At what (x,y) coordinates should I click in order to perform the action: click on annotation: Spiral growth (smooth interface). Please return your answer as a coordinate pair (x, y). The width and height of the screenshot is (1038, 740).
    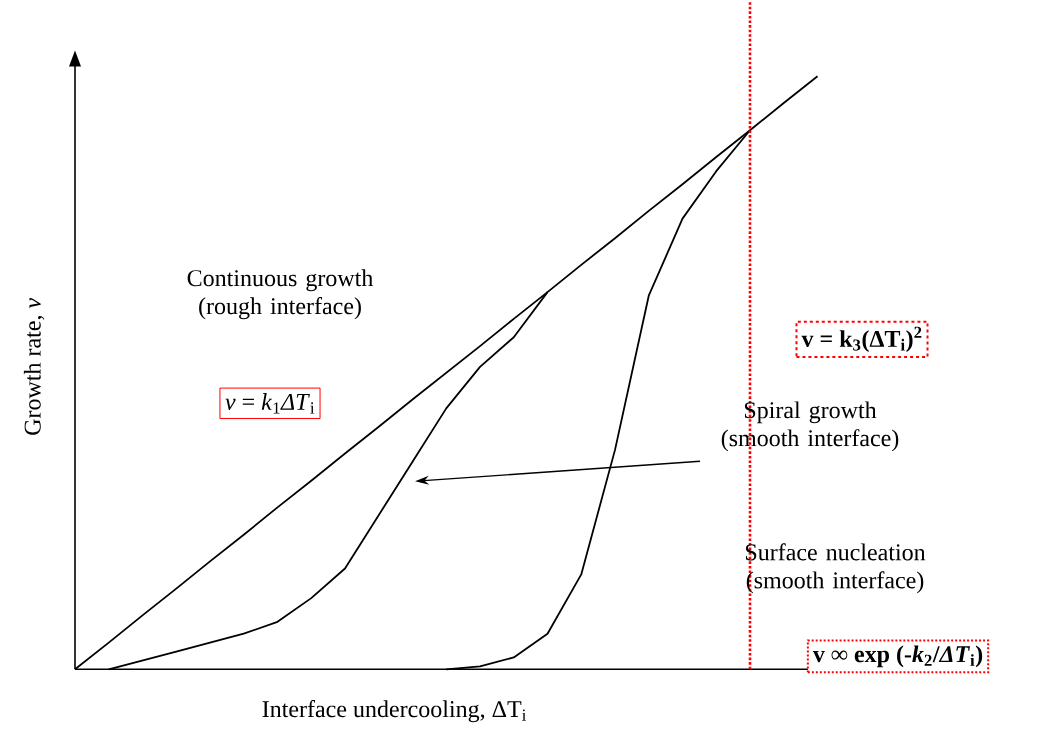
    Looking at the image, I should click on (810, 426).